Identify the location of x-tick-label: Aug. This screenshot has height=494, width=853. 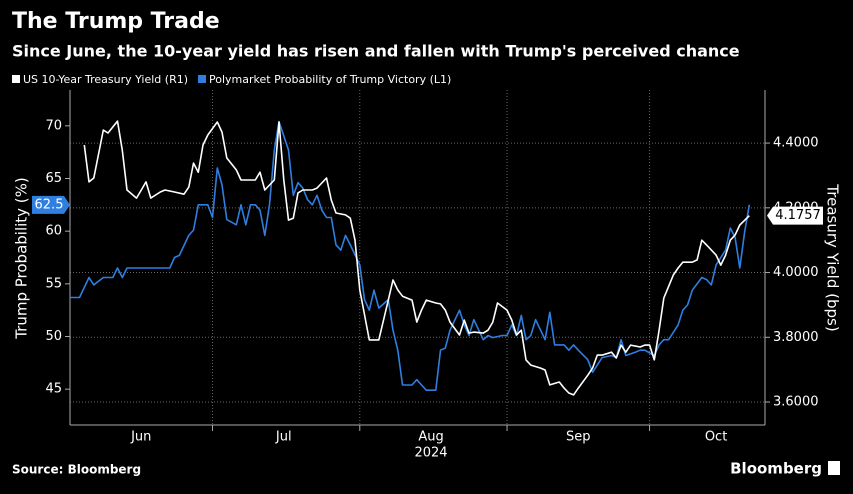
(430, 437).